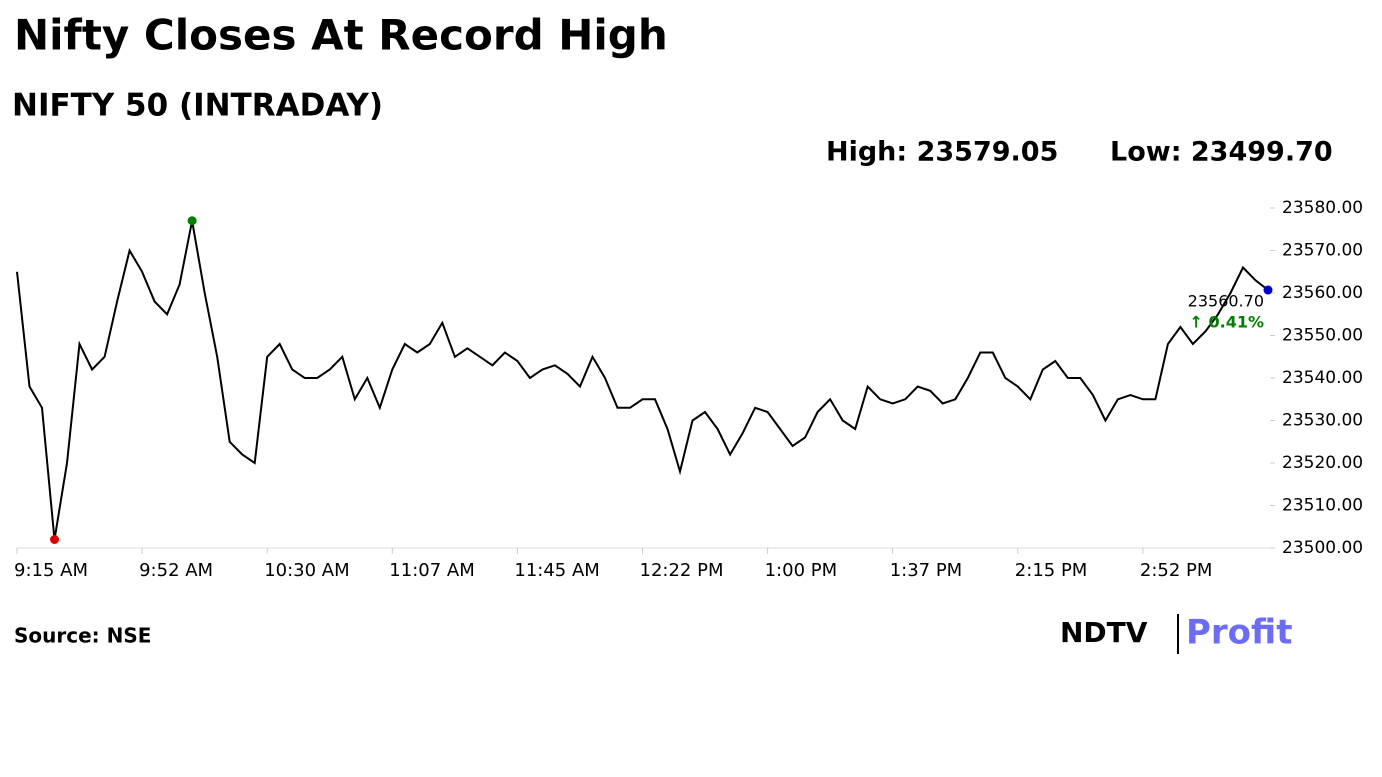 This screenshot has height=777, width=1382. Describe the element at coordinates (1268, 290) in the screenshot. I see `last-marker` at that location.